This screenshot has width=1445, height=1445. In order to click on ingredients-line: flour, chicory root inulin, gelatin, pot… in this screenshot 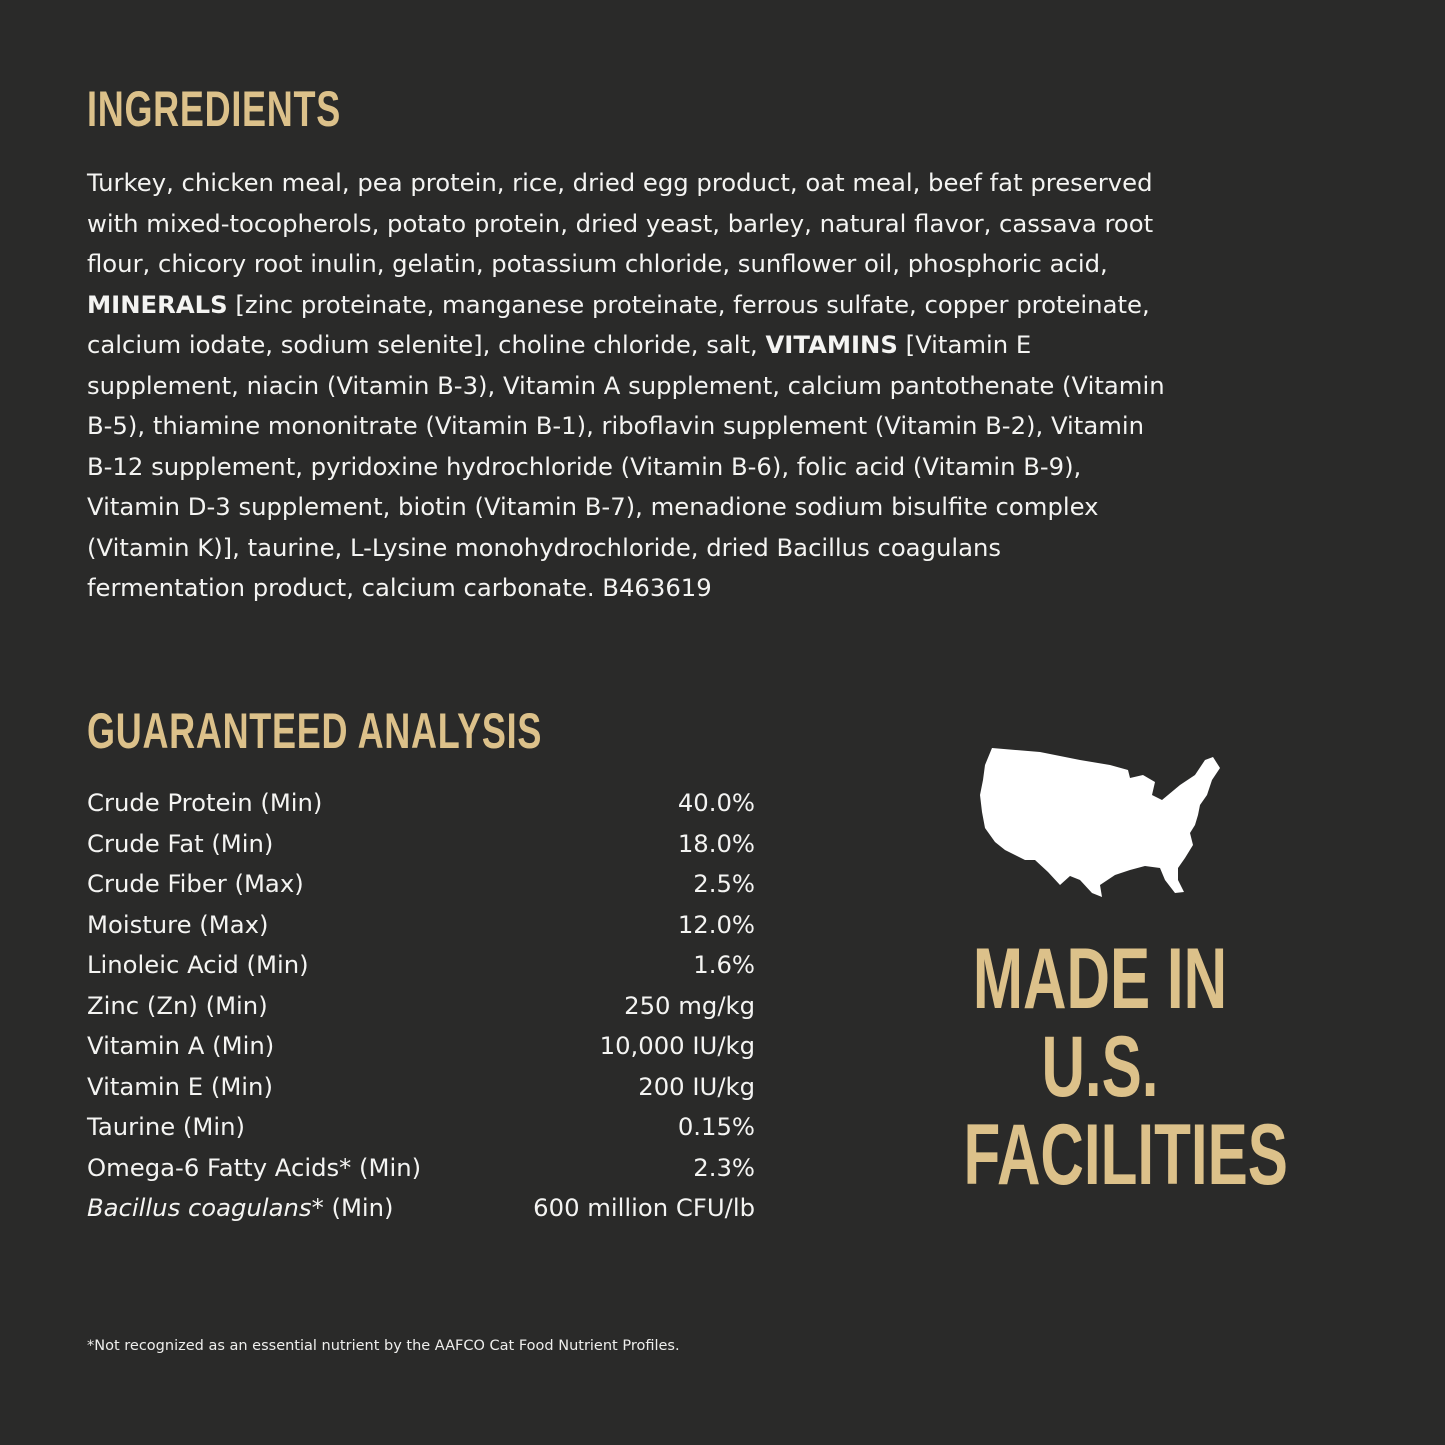, I will do `click(626, 264)`.